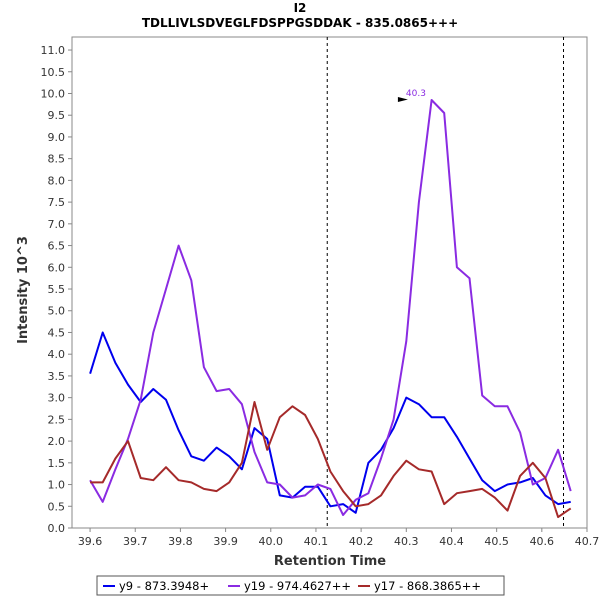 The width and height of the screenshot is (600, 600). What do you see at coordinates (542, 541) in the screenshot?
I see `x-tick-label: 40.6` at bounding box center [542, 541].